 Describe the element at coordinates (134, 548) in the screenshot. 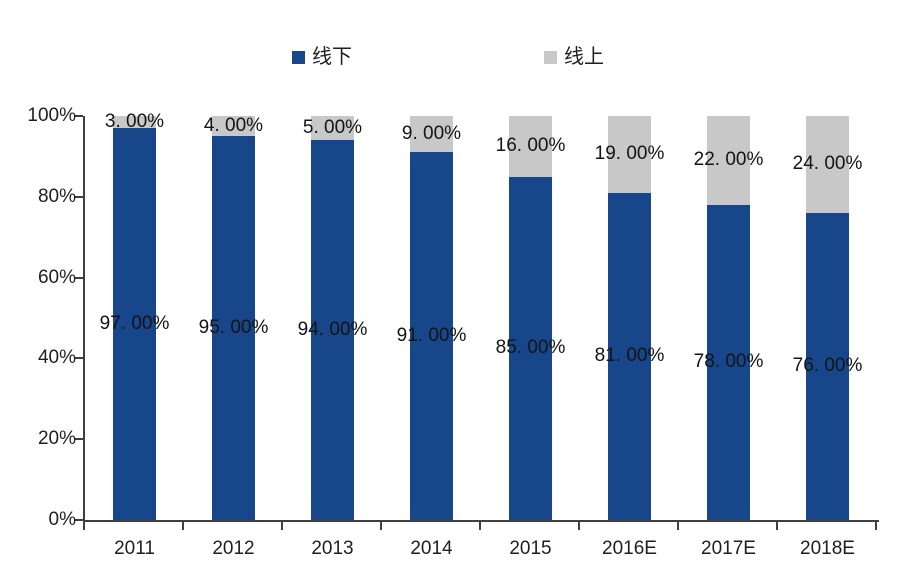

I see `x-tick-label: 2011` at that location.